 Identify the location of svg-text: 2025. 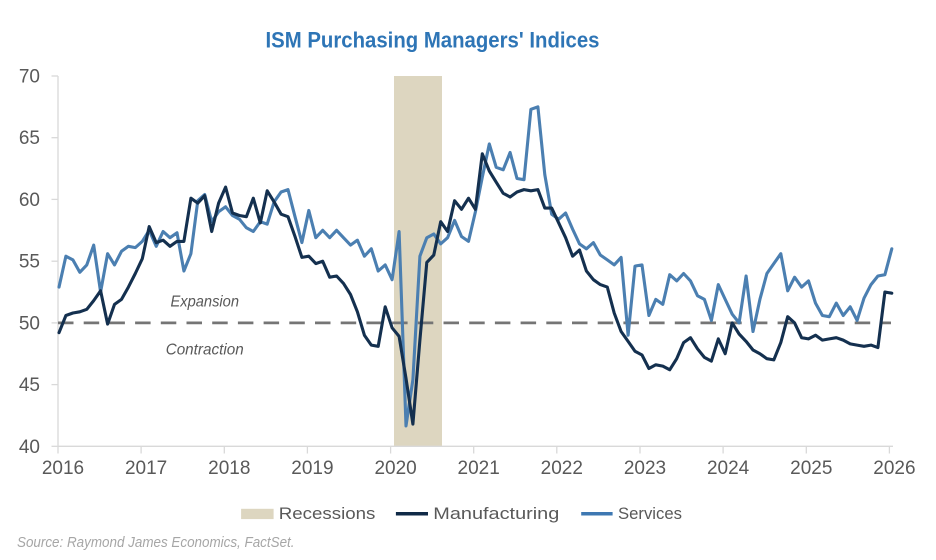
(811, 468).